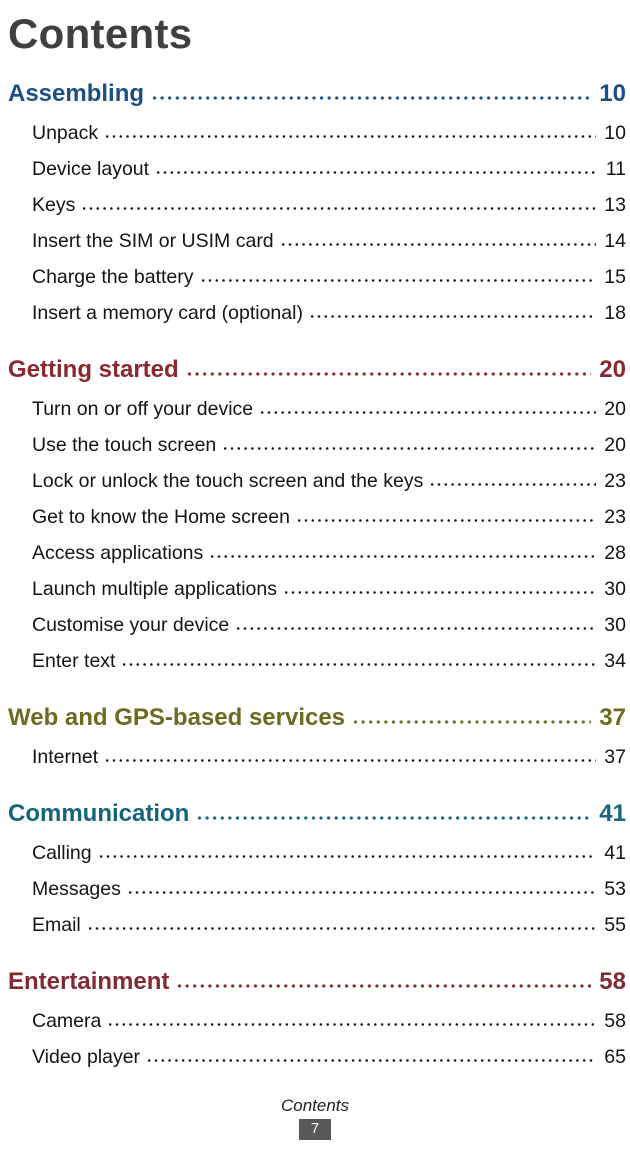 The image size is (630, 1150). Describe the element at coordinates (615, 241) in the screenshot. I see `toc-entry-page: 14` at that location.